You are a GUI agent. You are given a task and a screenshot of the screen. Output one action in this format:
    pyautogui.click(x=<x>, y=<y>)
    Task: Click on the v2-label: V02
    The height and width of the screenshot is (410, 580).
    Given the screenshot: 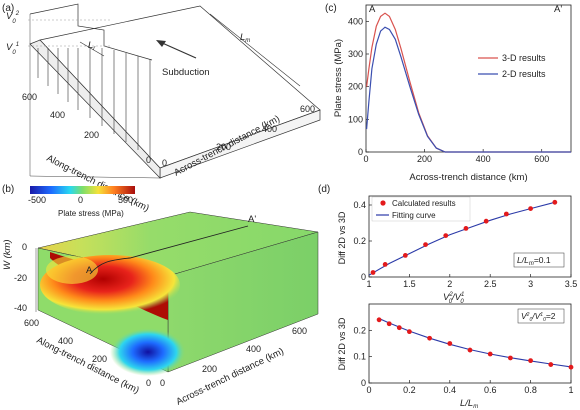 What is the action you would take?
    pyautogui.click(x=13, y=18)
    